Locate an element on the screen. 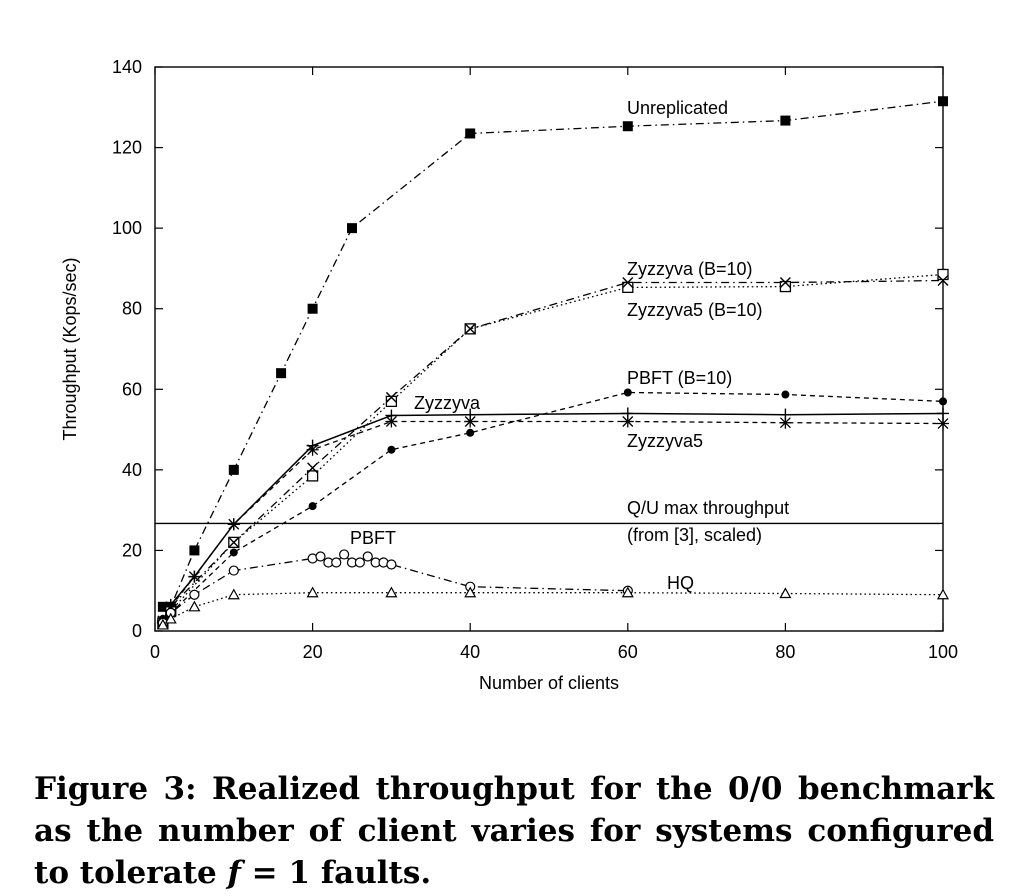 This screenshot has height=896, width=1022. x-axis-title: Number of clients is located at coordinates (549, 683).